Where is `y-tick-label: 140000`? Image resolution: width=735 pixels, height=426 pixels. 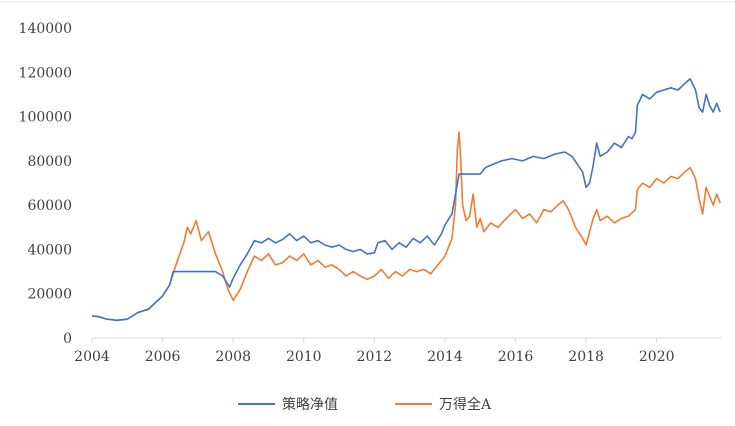
y-tick-label: 140000 is located at coordinates (45, 29).